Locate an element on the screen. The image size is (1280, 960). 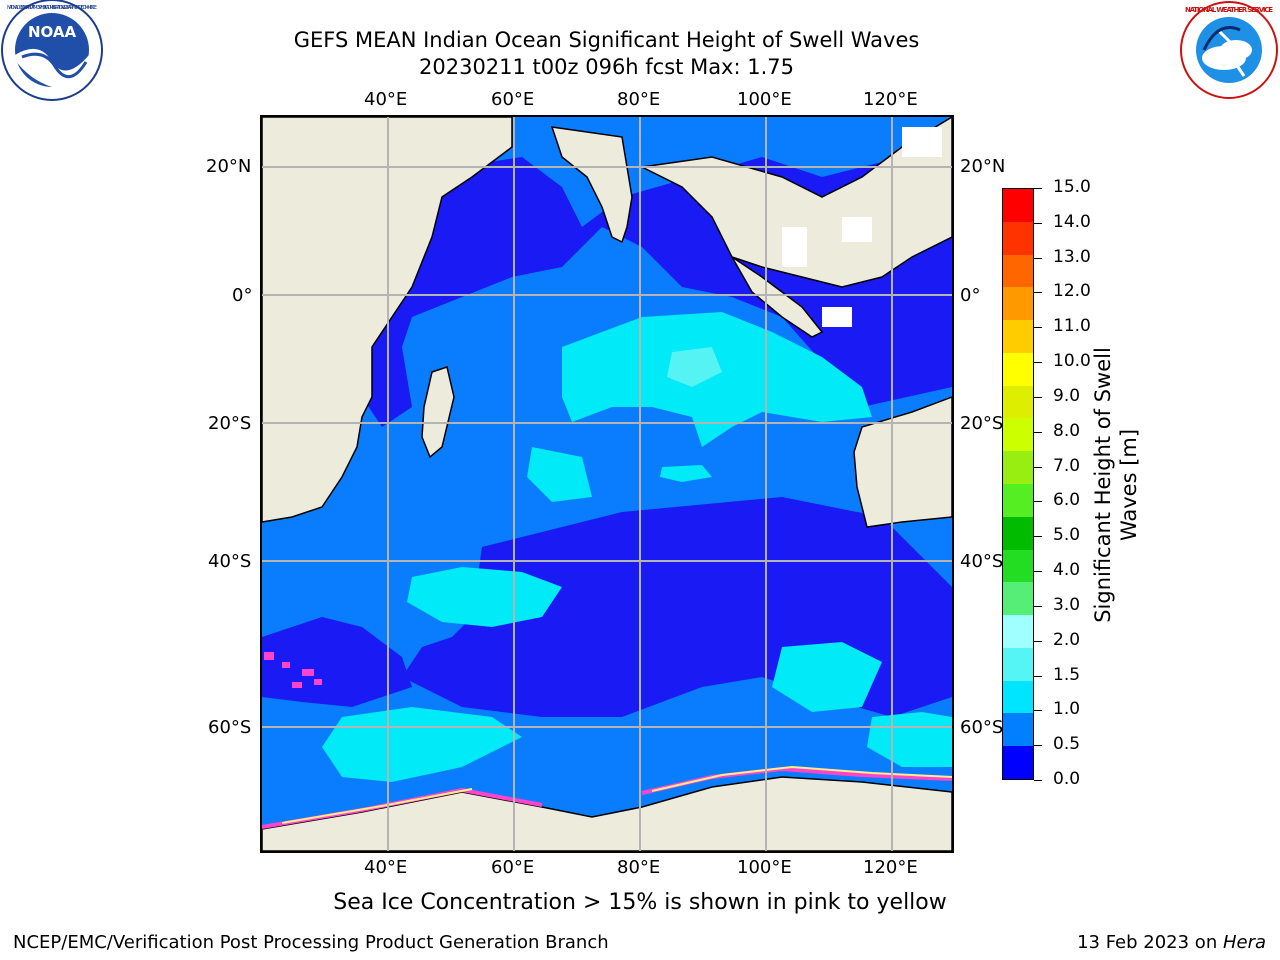
southeast-high-swell-zone is located at coordinates (827, 677).